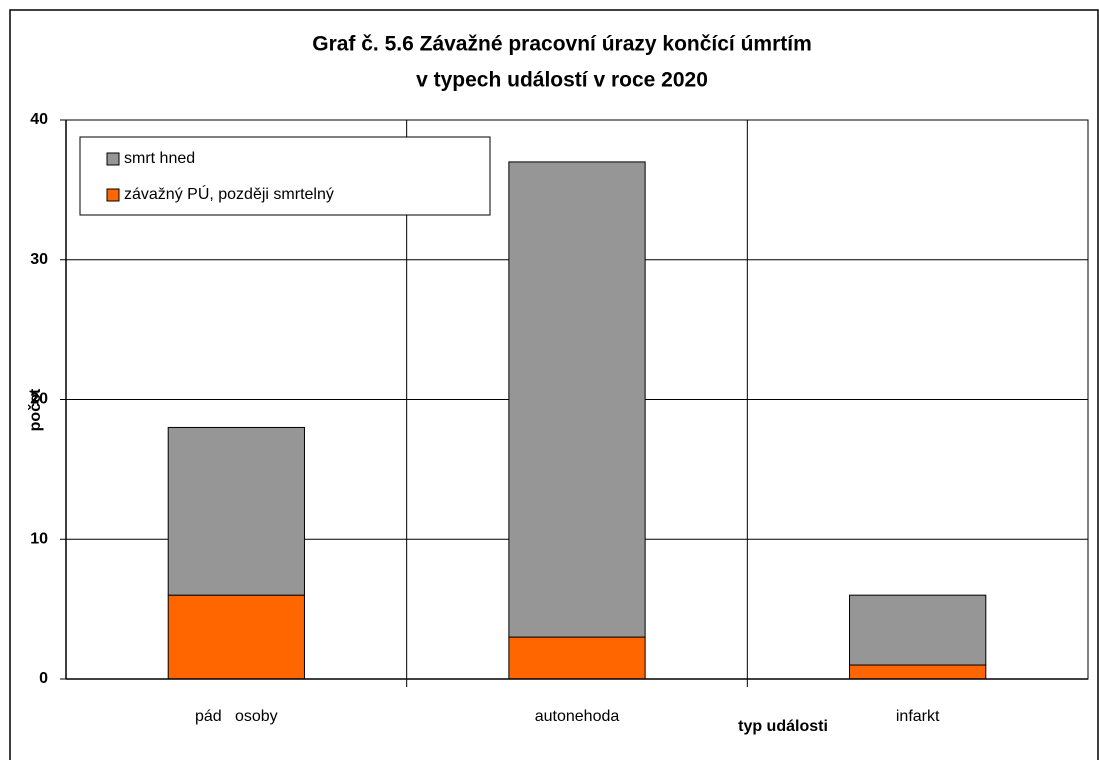 Image resolution: width=1099 pixels, height=760 pixels. Describe the element at coordinates (577, 716) in the screenshot. I see `x-tick-label: autonehoda` at that location.